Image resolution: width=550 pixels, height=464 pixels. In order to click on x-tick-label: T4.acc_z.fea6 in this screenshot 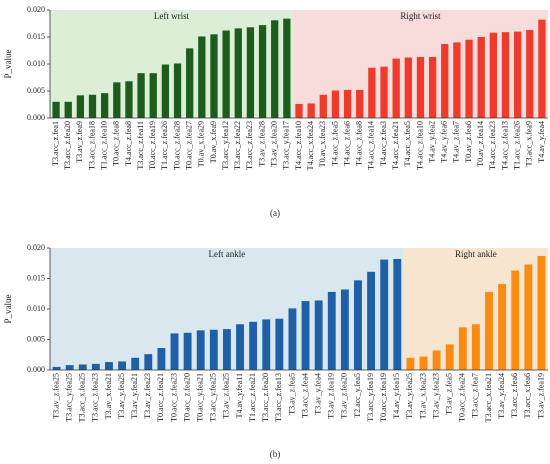, I will do `click(346, 143)`.